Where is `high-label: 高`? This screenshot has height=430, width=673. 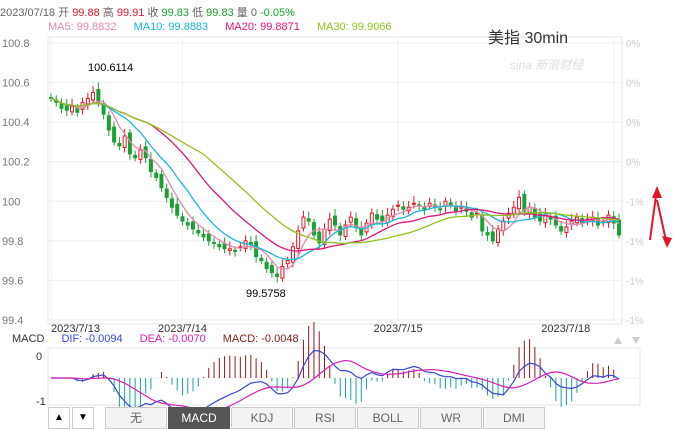 high-label: 高 is located at coordinates (108, 13).